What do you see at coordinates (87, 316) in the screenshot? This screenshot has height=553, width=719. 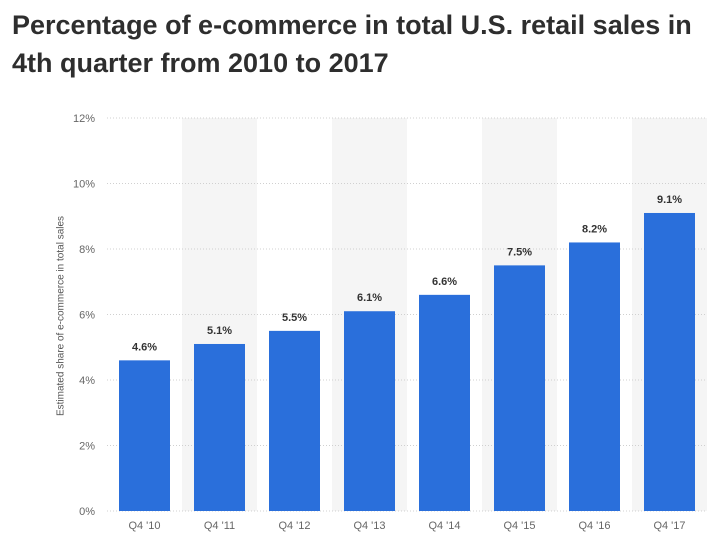 I see `y-tick-label: 6%` at bounding box center [87, 316].